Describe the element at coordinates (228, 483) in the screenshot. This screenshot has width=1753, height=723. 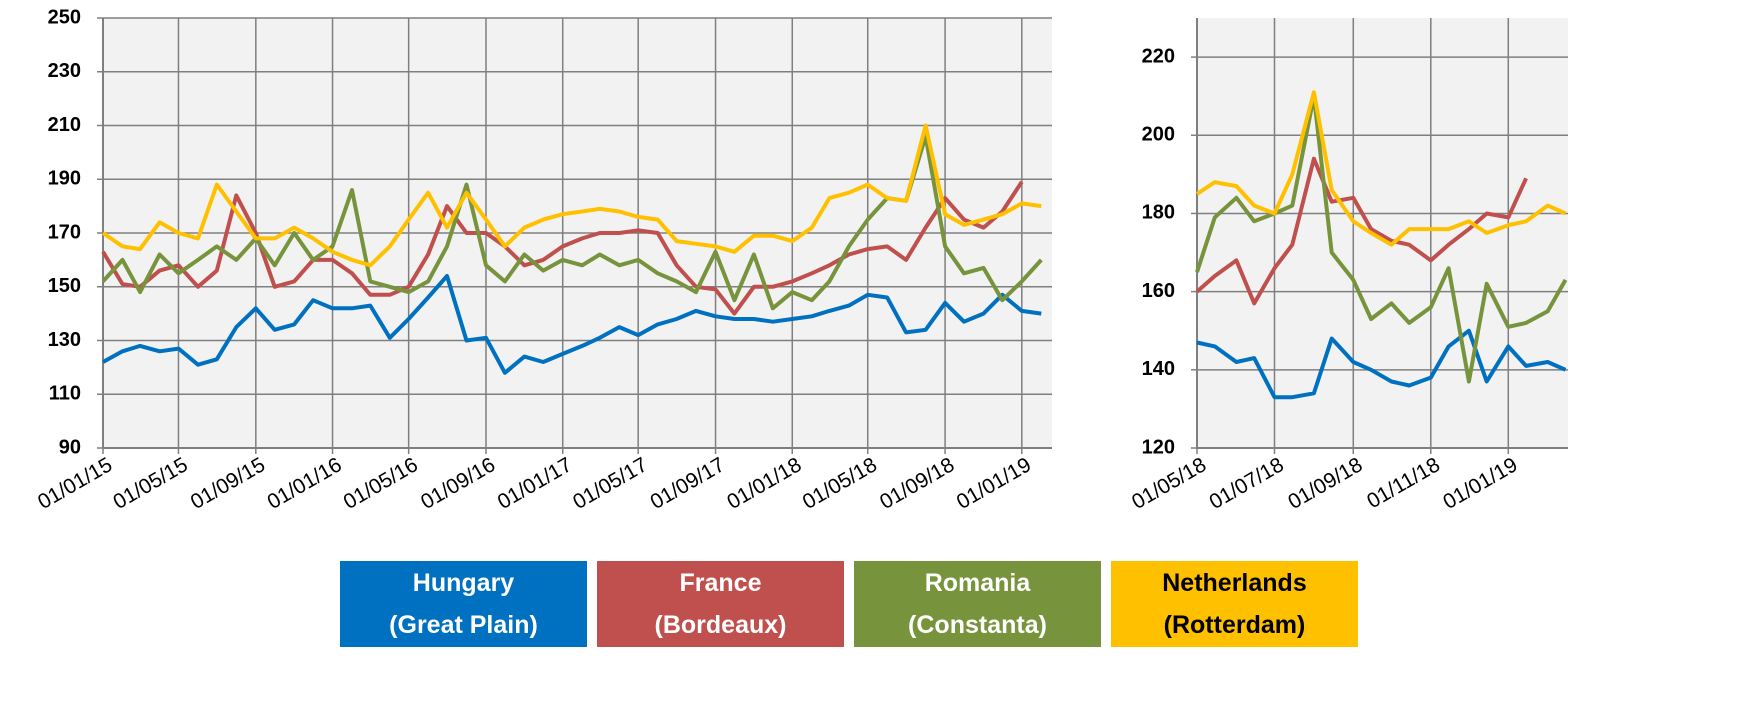
I see `x-tick-label: 01/09/15` at that location.